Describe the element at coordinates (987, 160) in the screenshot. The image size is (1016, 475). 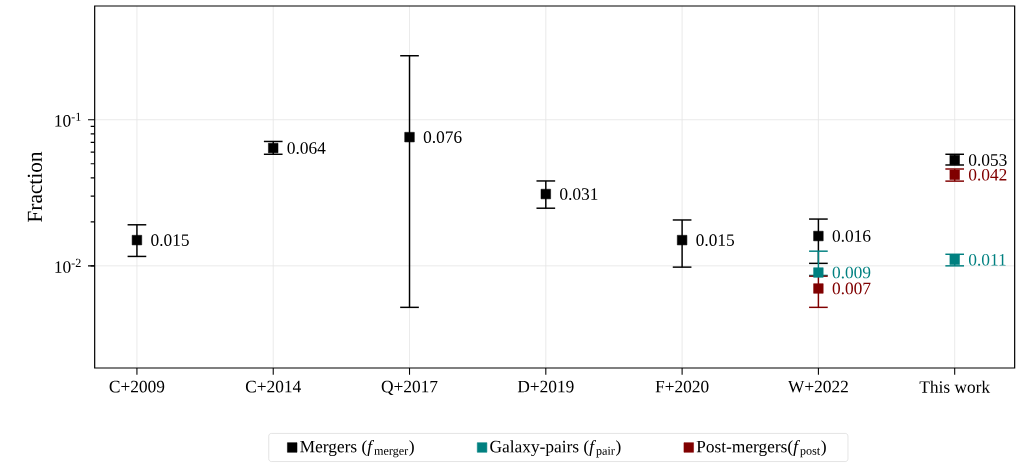
I see `data-label: 0.053` at that location.